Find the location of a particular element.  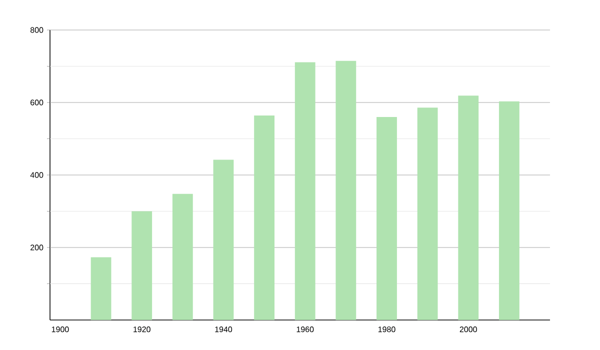

x-tick-label: 1960 is located at coordinates (305, 329).